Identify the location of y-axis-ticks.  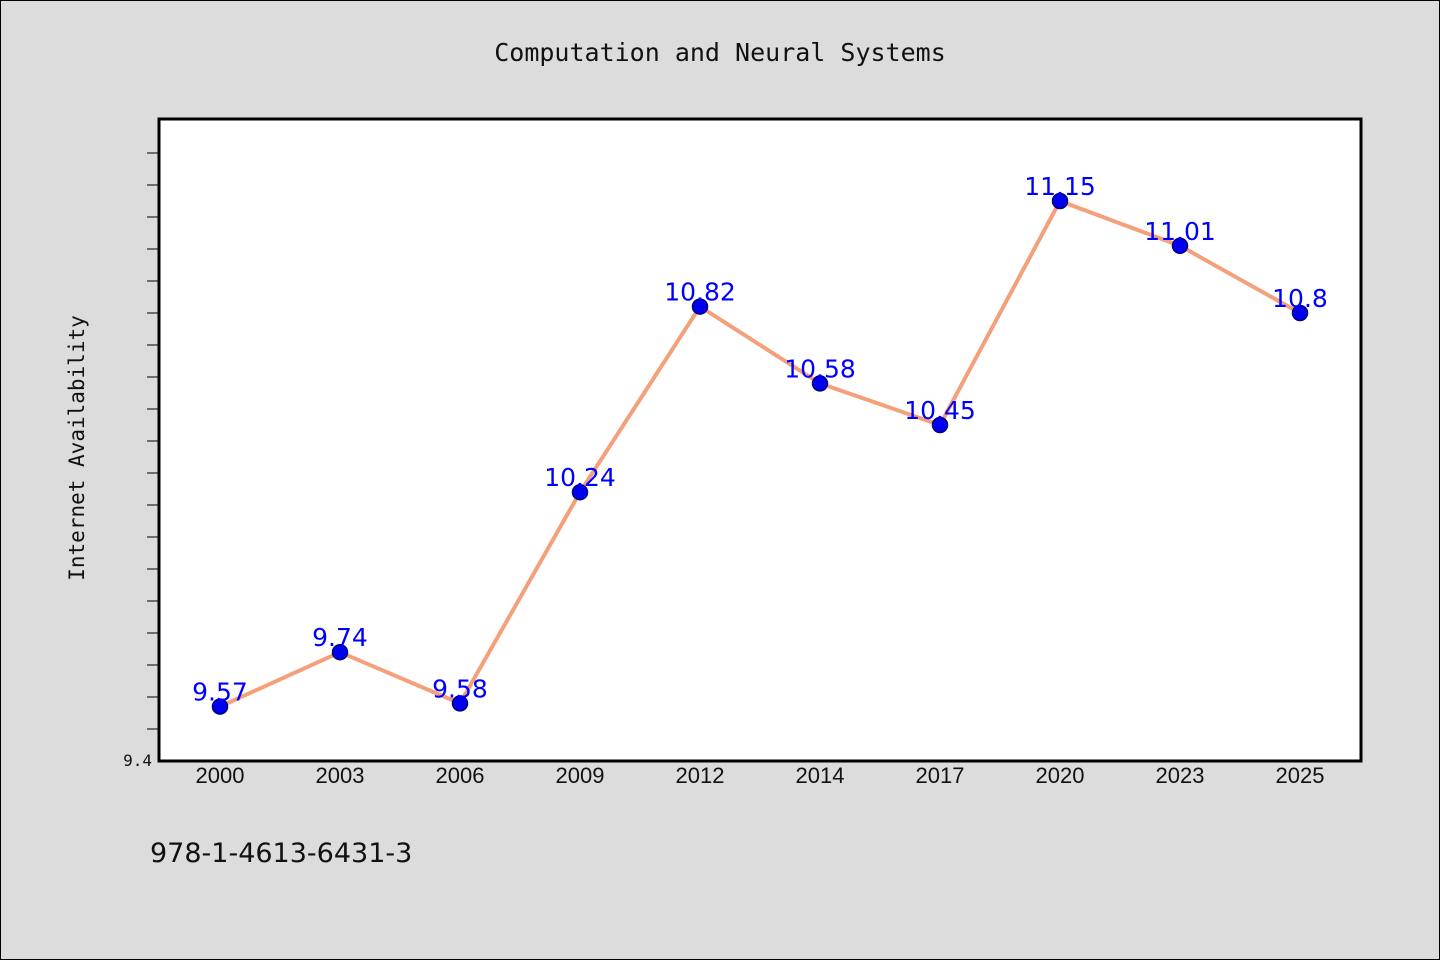
(153, 441).